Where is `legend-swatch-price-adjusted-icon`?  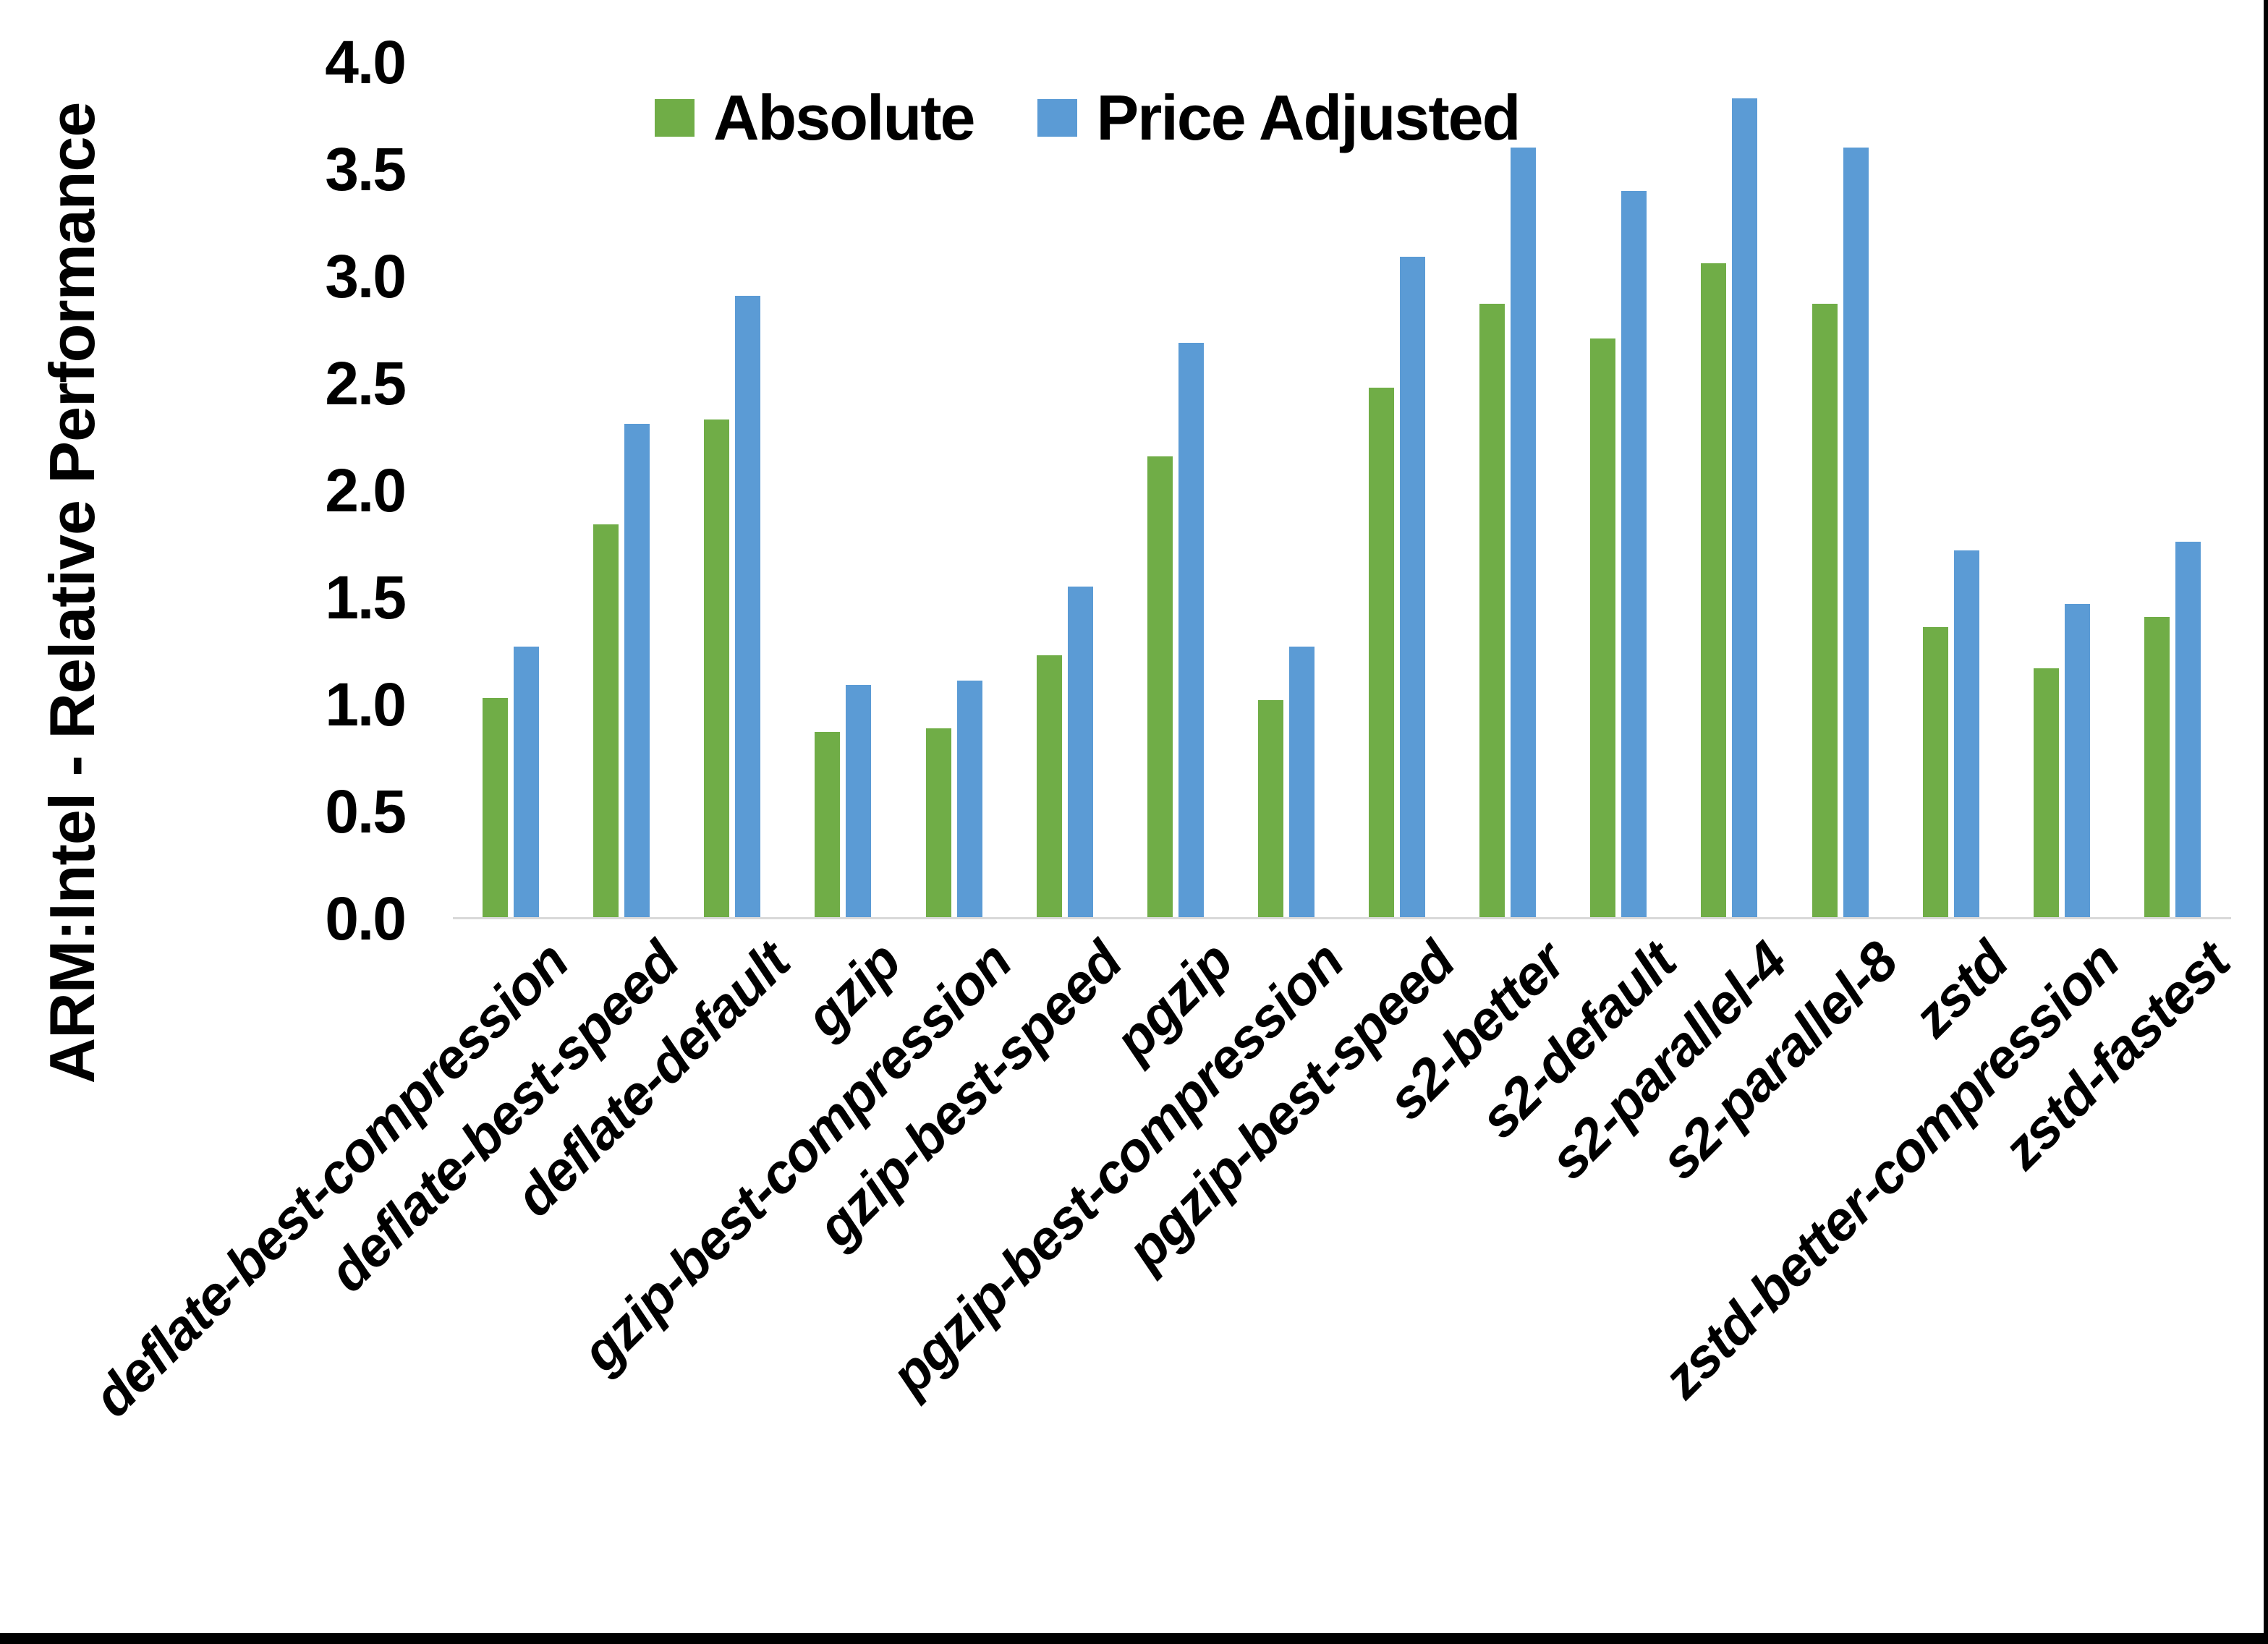 legend-swatch-price-adjusted-icon is located at coordinates (1057, 118).